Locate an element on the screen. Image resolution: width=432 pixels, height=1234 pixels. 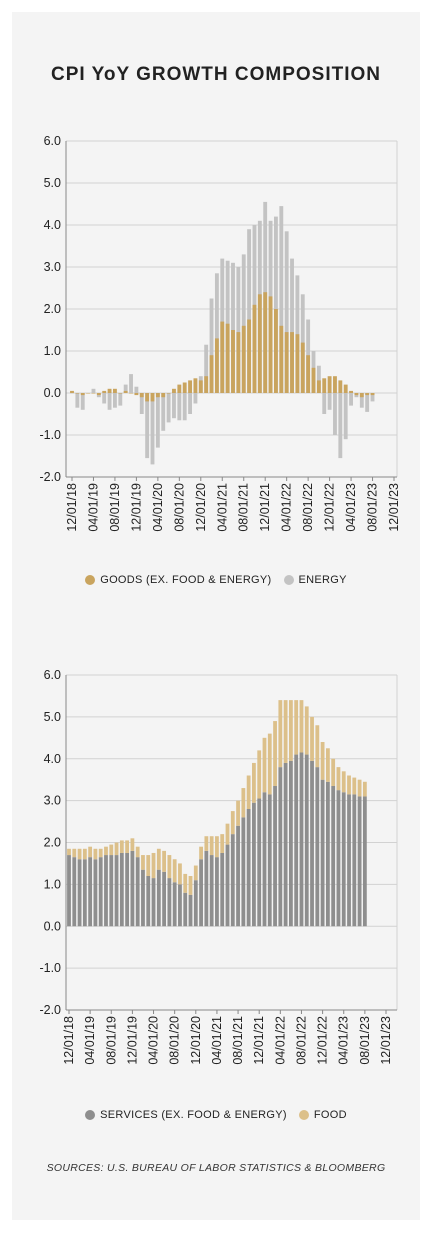
y-tick-label: 2.0 is located at coordinates (52, 843).